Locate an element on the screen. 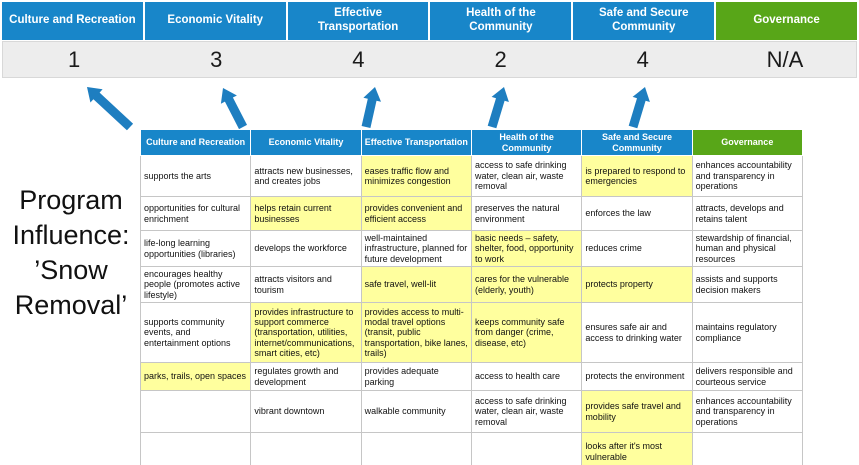 Image resolution: width=859 pixels, height=465 pixels. matrix-cell-r0-c0: supports the arts is located at coordinates (195, 176).